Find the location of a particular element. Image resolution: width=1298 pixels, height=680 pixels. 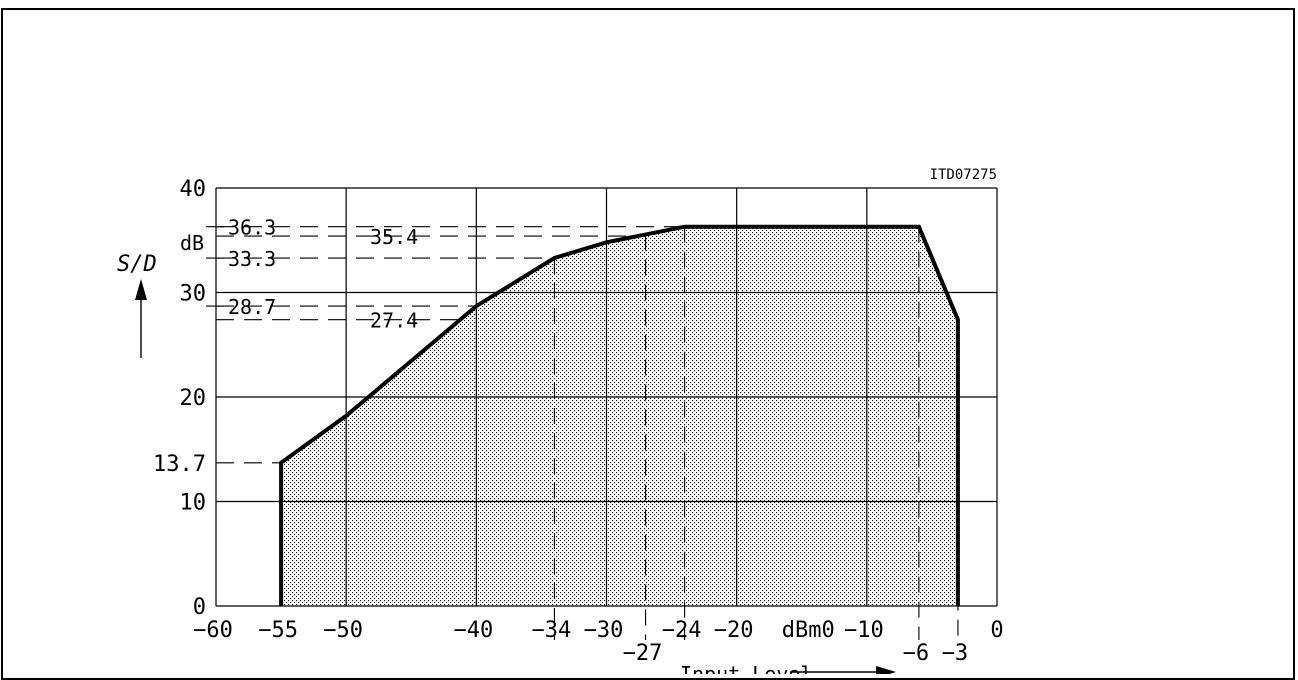

reference-level-label: 35.4 is located at coordinates (394, 237).